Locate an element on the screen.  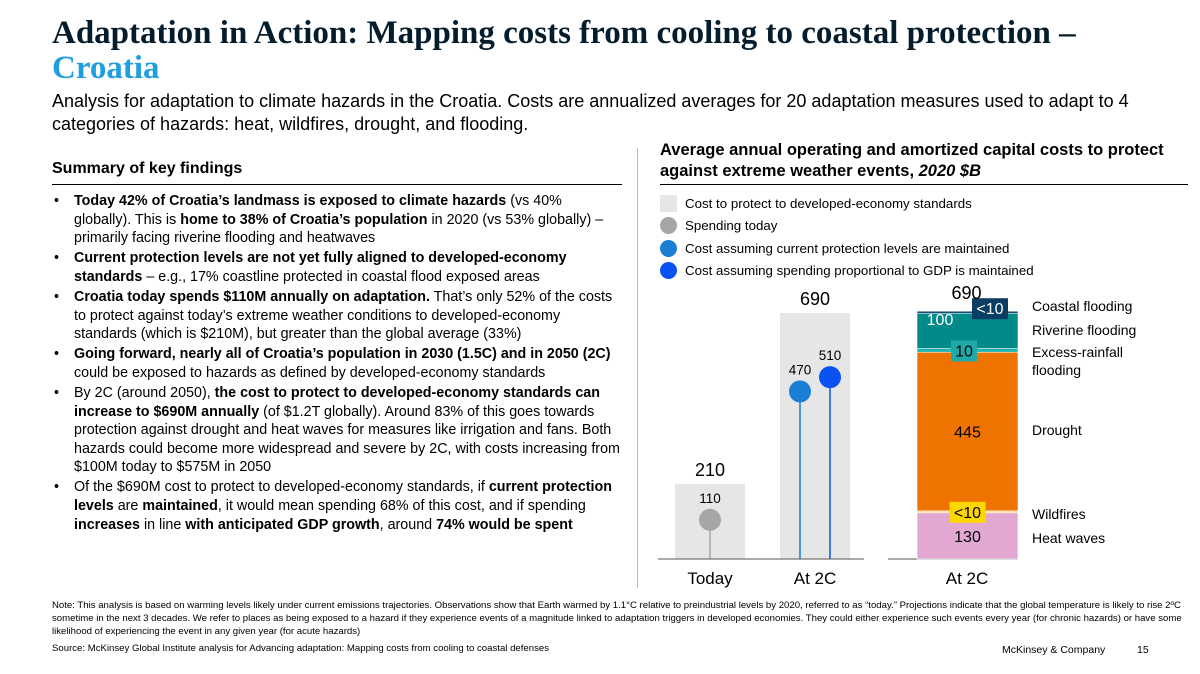
legend-item: Spending today is located at coordinates (847, 226).